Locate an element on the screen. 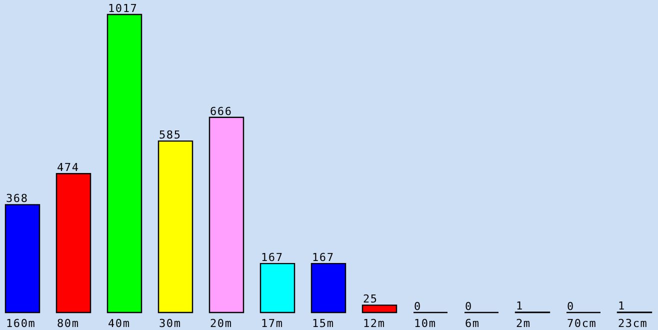 Image resolution: width=658 pixels, height=330 pixels. data-label: 585 is located at coordinates (170, 135).